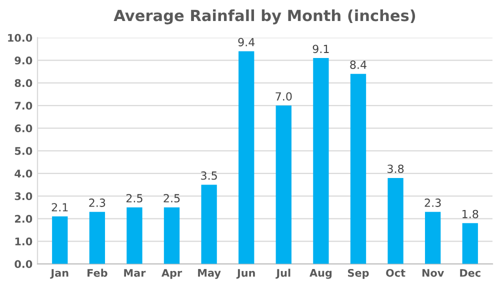 The height and width of the screenshot is (290, 500). What do you see at coordinates (23, 242) in the screenshot?
I see `y-tick-label: 1.0` at bounding box center [23, 242].